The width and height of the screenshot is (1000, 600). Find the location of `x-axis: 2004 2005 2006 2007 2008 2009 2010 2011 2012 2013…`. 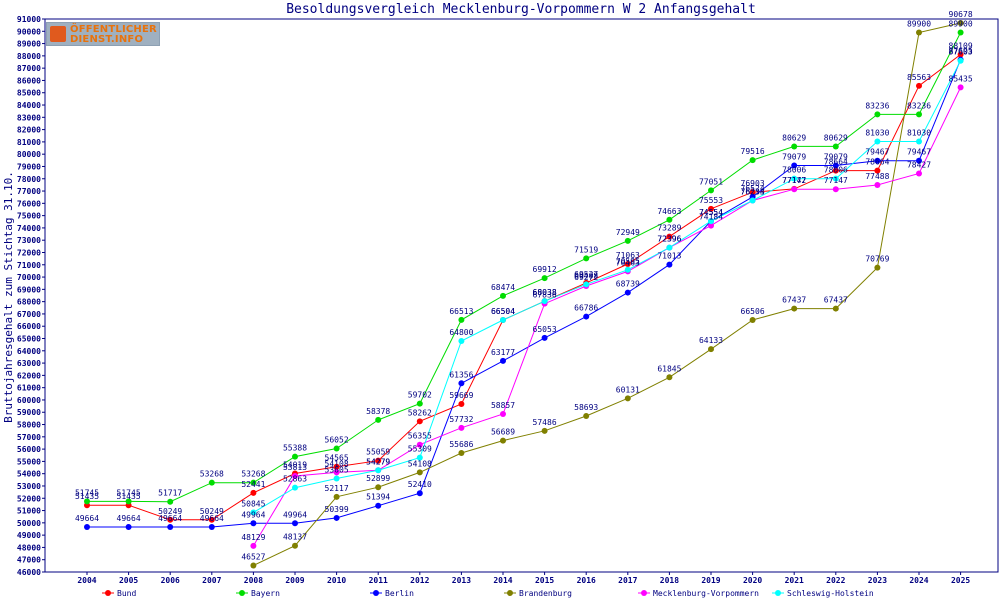

x-axis: 2004 2005 2006 2007 2008 2009 2010 2011 2012 2013… is located at coordinates (523, 578).